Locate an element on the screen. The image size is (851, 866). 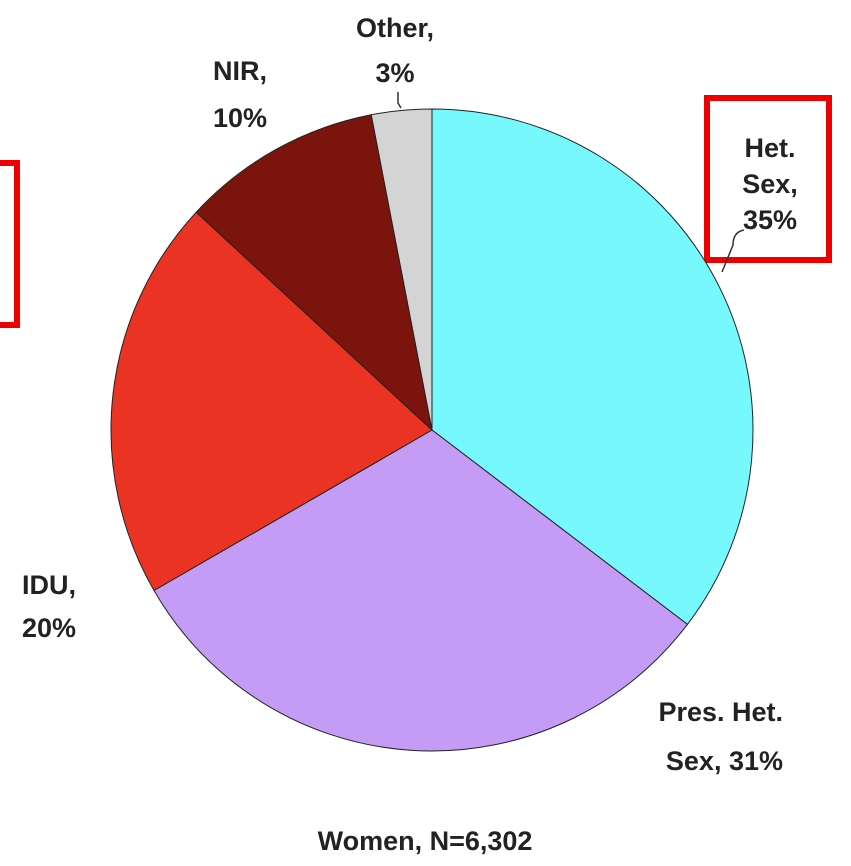
slice-label: Sex, 31% is located at coordinates (724, 761).